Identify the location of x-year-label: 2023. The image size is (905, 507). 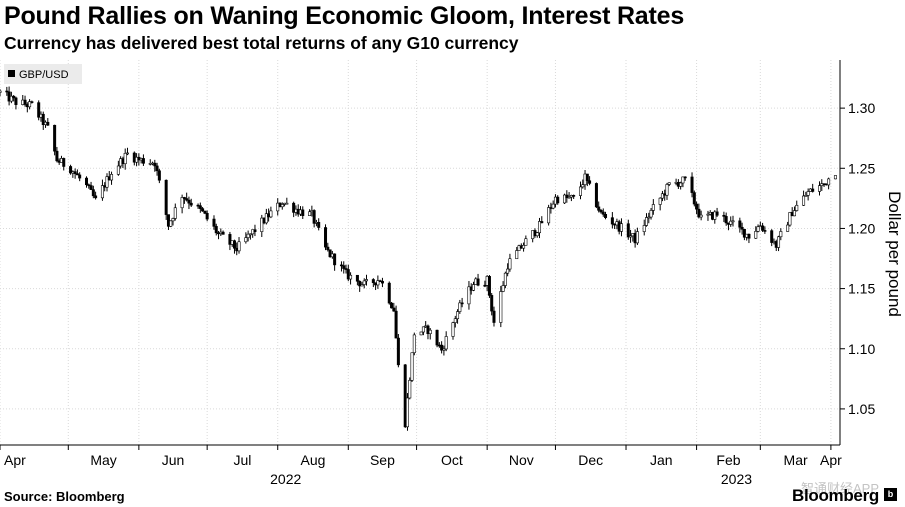
(736, 479).